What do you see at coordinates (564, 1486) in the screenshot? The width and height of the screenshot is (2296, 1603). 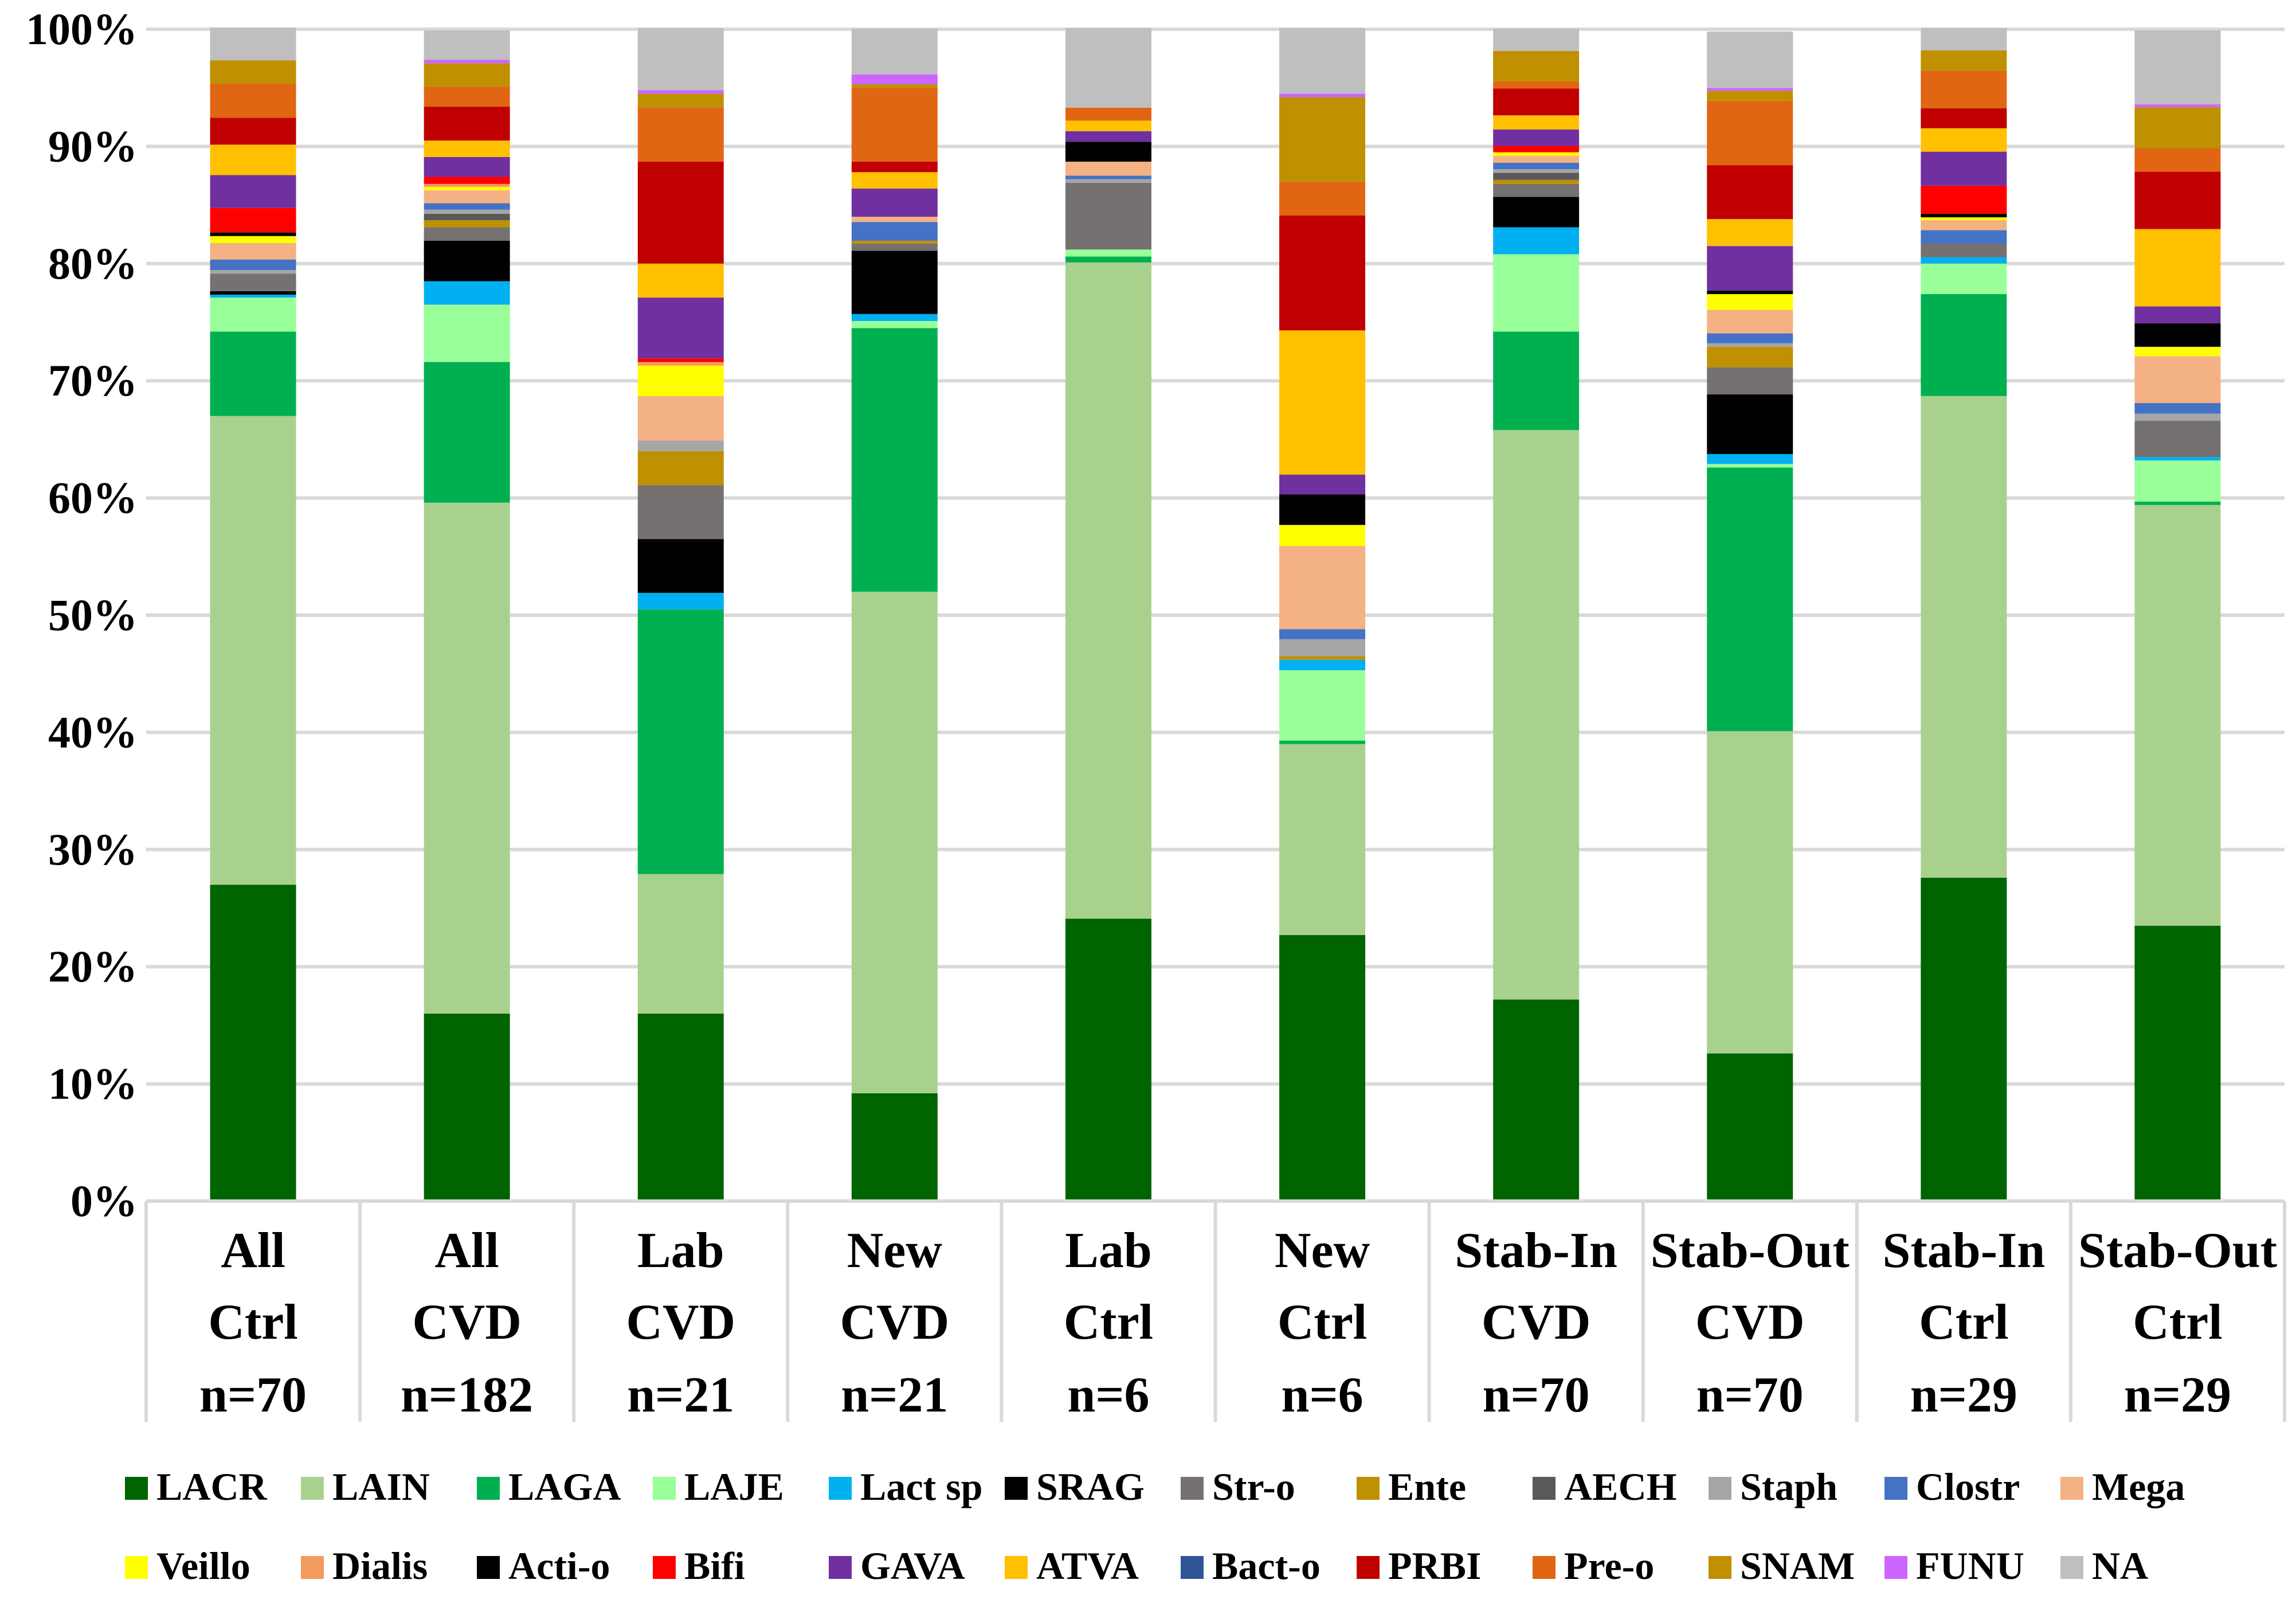 I see `legend-label: LAGA` at bounding box center [564, 1486].